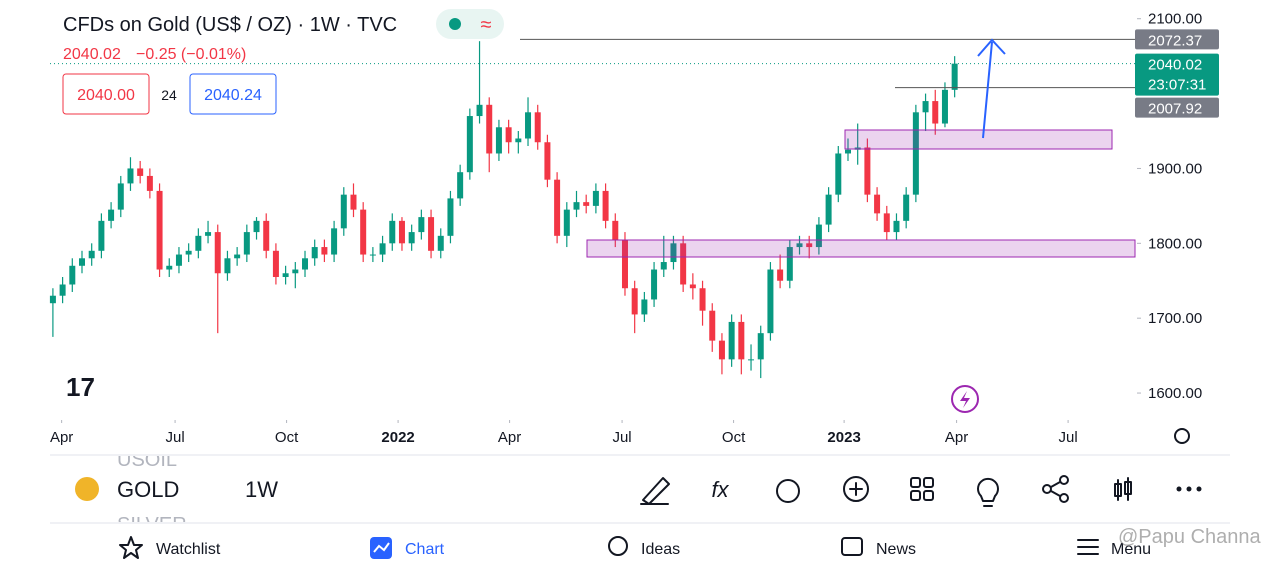  I want to click on sell-button, so click(106, 94).